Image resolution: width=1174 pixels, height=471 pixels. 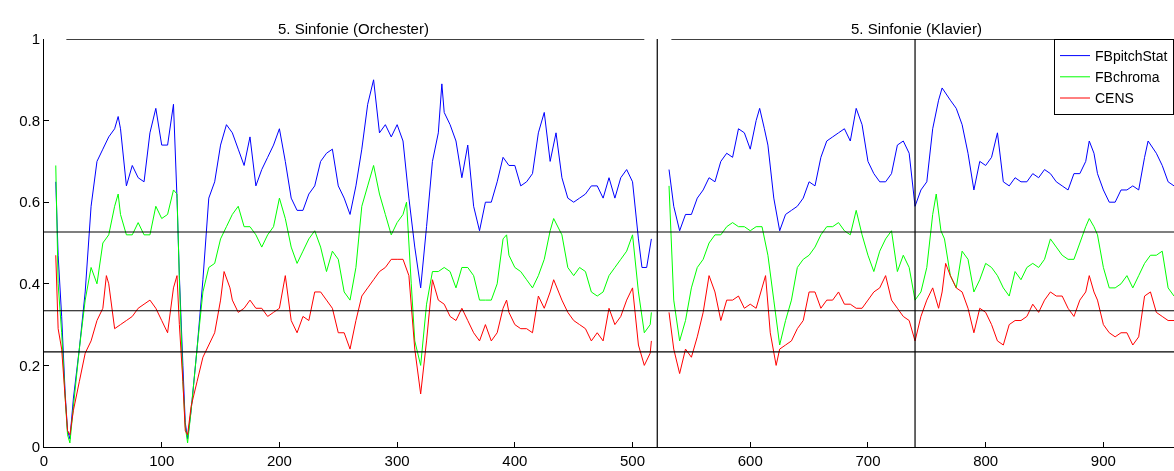 I want to click on legend-label: CENS, so click(x=1114, y=98).